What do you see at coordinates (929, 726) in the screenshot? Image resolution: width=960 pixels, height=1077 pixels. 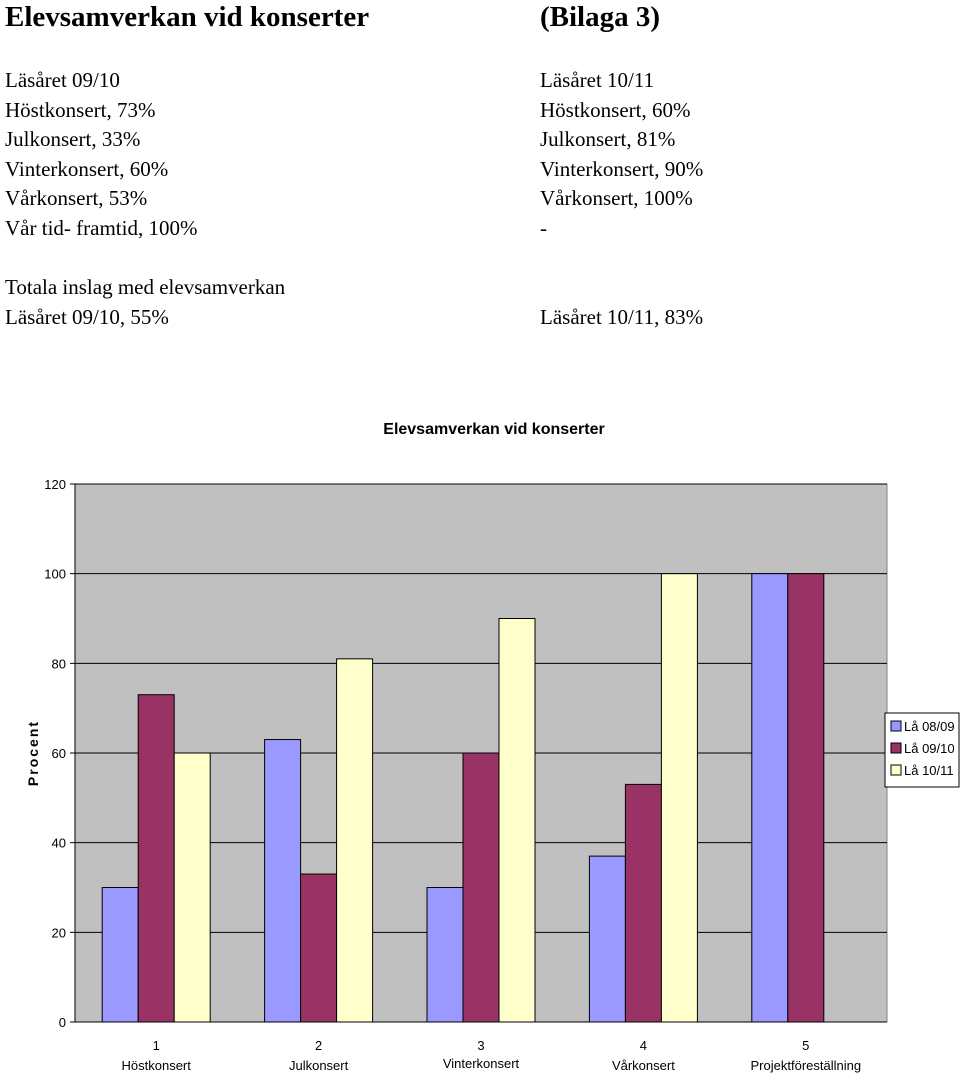 I see `legend-label: Lå 08/09` at bounding box center [929, 726].